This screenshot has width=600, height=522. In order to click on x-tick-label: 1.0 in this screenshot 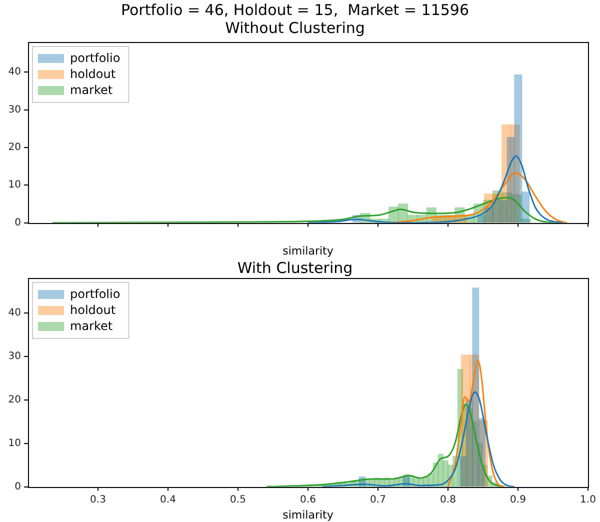, I will do `click(588, 500)`.